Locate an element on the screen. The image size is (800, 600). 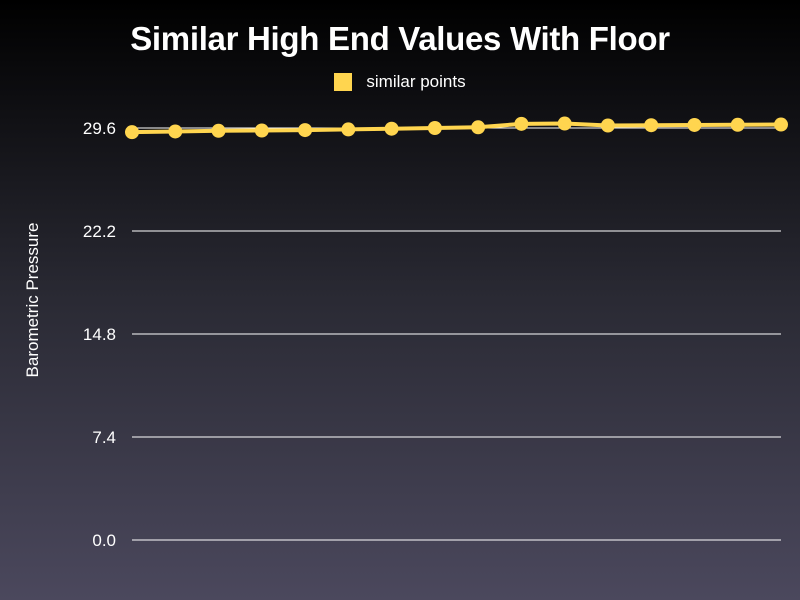
y-tick-label: 14.8 is located at coordinates (99, 334).